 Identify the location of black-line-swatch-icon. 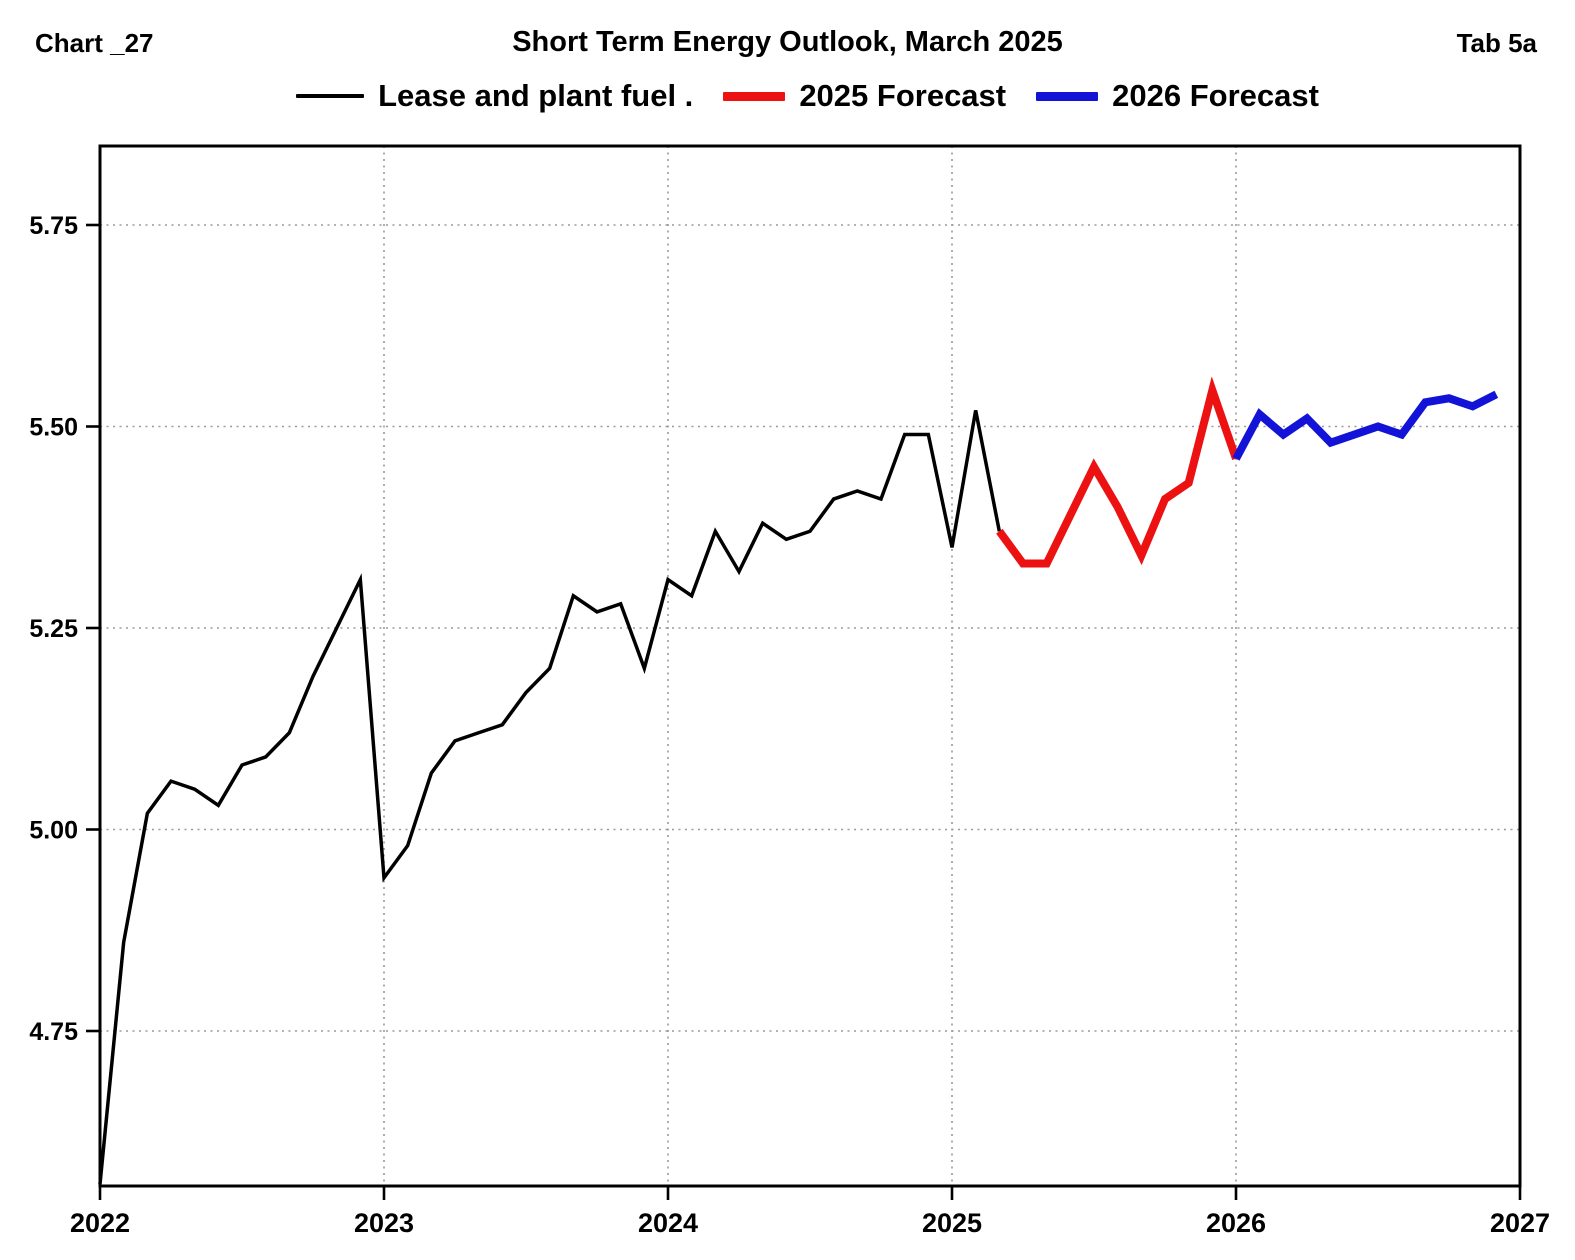
(330, 96).